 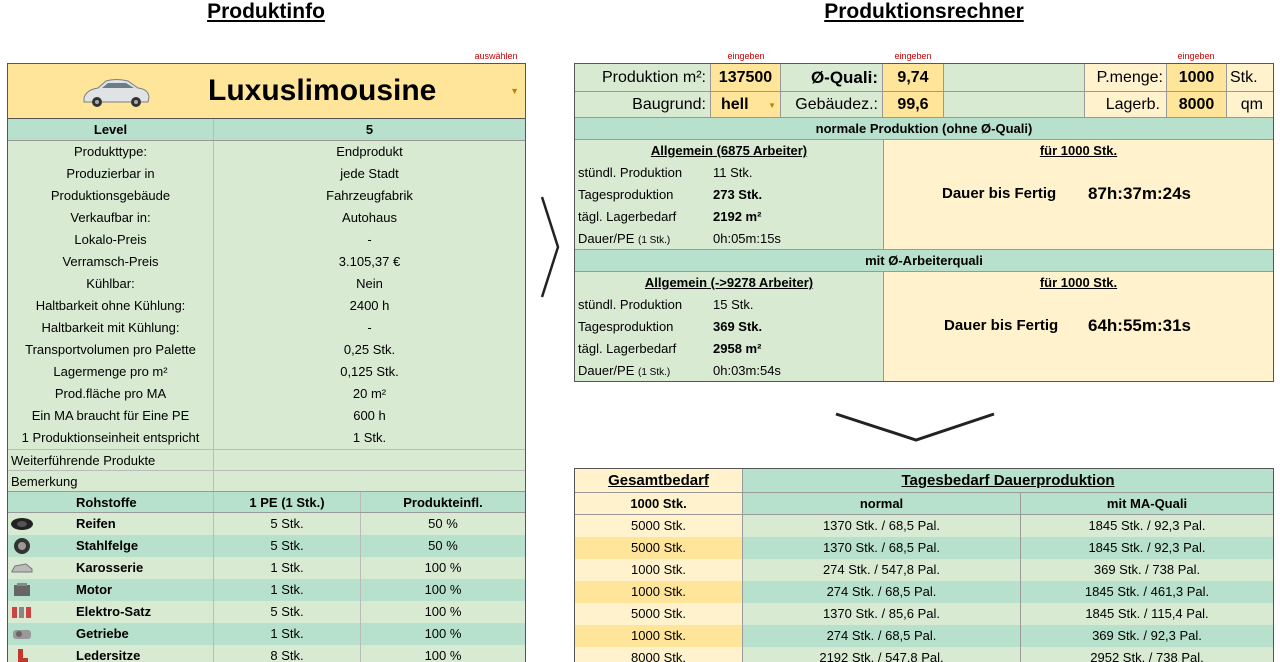 What do you see at coordinates (111, 196) in the screenshot?
I see `attribute-label: Produktionsgebäude` at bounding box center [111, 196].